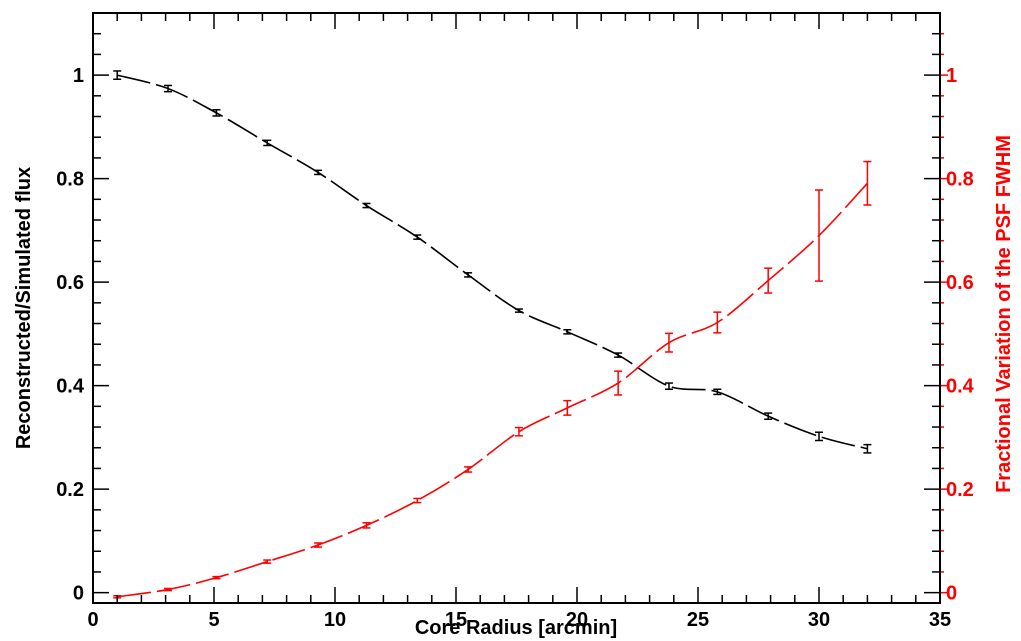 This screenshot has height=641, width=1021. I want to click on x-tick-label: 15, so click(456, 620).